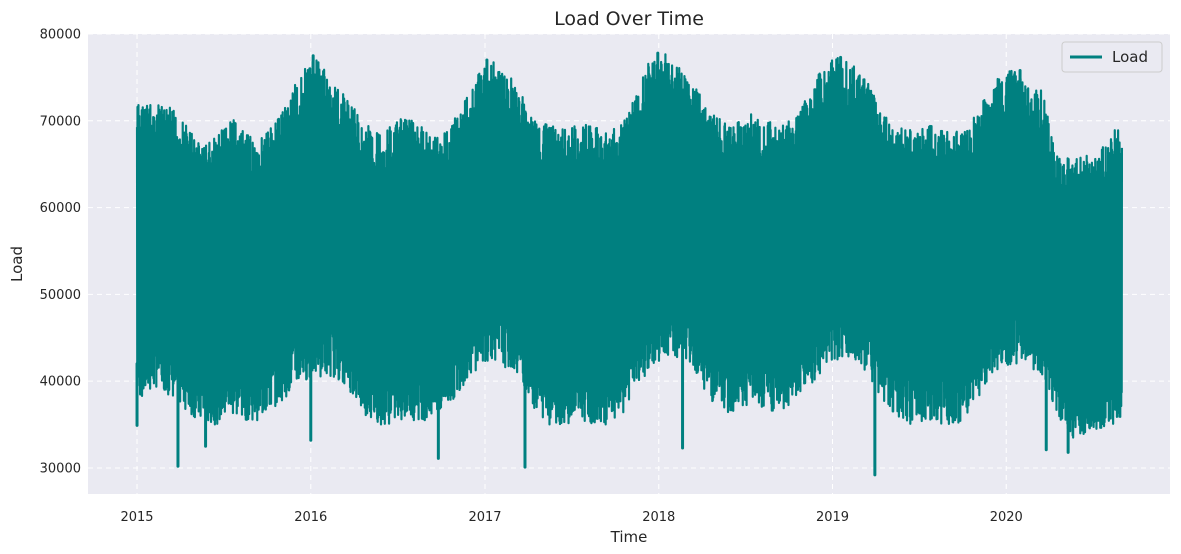 Image resolution: width=1181 pixels, height=554 pixels. What do you see at coordinates (484, 517) in the screenshot?
I see `x-tick-label: 2017` at bounding box center [484, 517].